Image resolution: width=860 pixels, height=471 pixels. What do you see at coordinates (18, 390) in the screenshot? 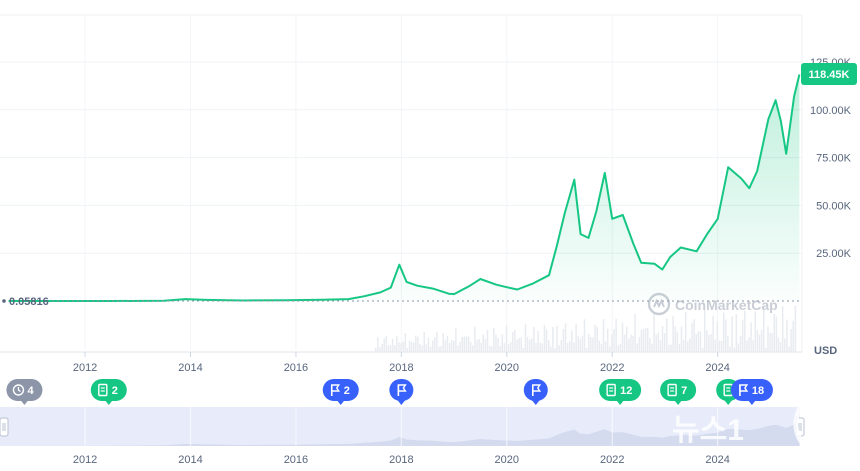
I see `history-icon` at bounding box center [18, 390].